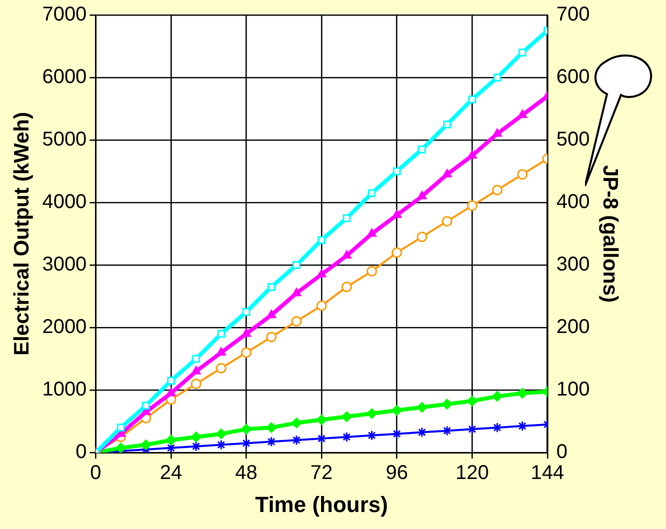 Image resolution: width=666 pixels, height=529 pixels. Describe the element at coordinates (573, 327) in the screenshot. I see `y2-tick-label: 200` at that location.